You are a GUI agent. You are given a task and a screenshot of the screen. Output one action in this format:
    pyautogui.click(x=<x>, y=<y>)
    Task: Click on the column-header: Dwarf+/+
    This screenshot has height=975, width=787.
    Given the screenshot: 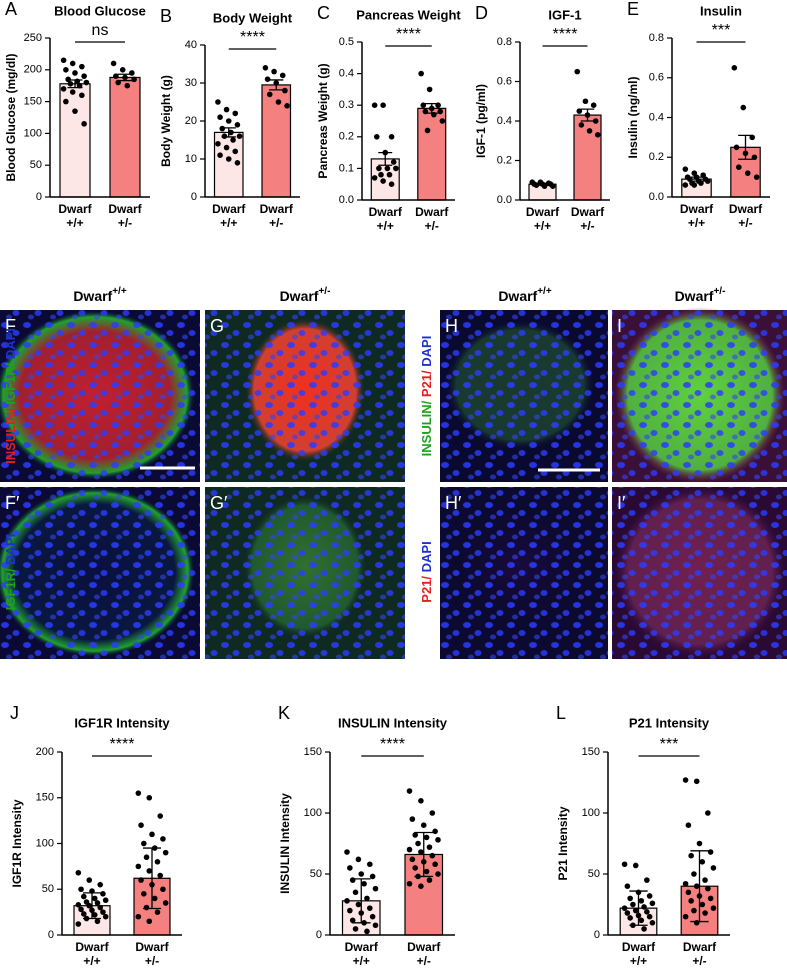 What is the action you would take?
    pyautogui.click(x=100, y=295)
    